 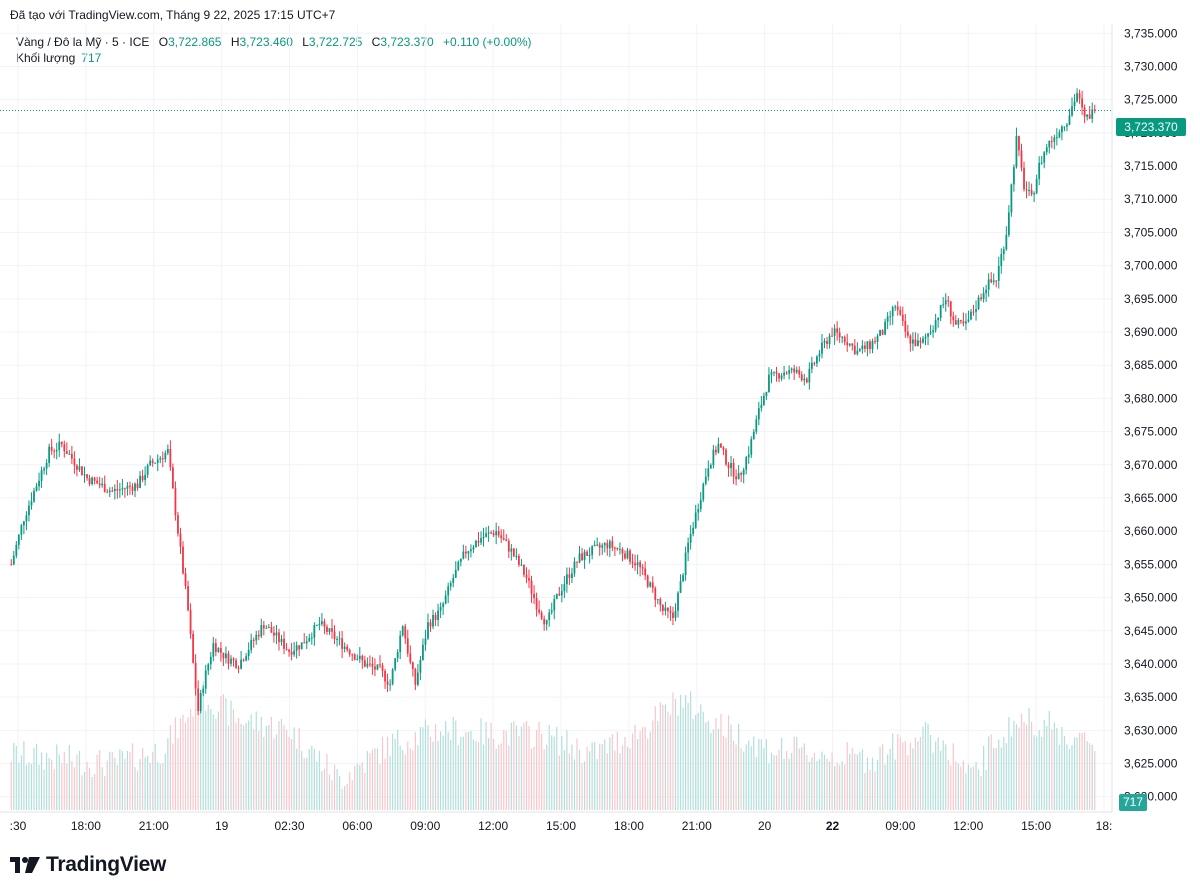 I want to click on volume-label: Khối lượng, so click(x=46, y=58).